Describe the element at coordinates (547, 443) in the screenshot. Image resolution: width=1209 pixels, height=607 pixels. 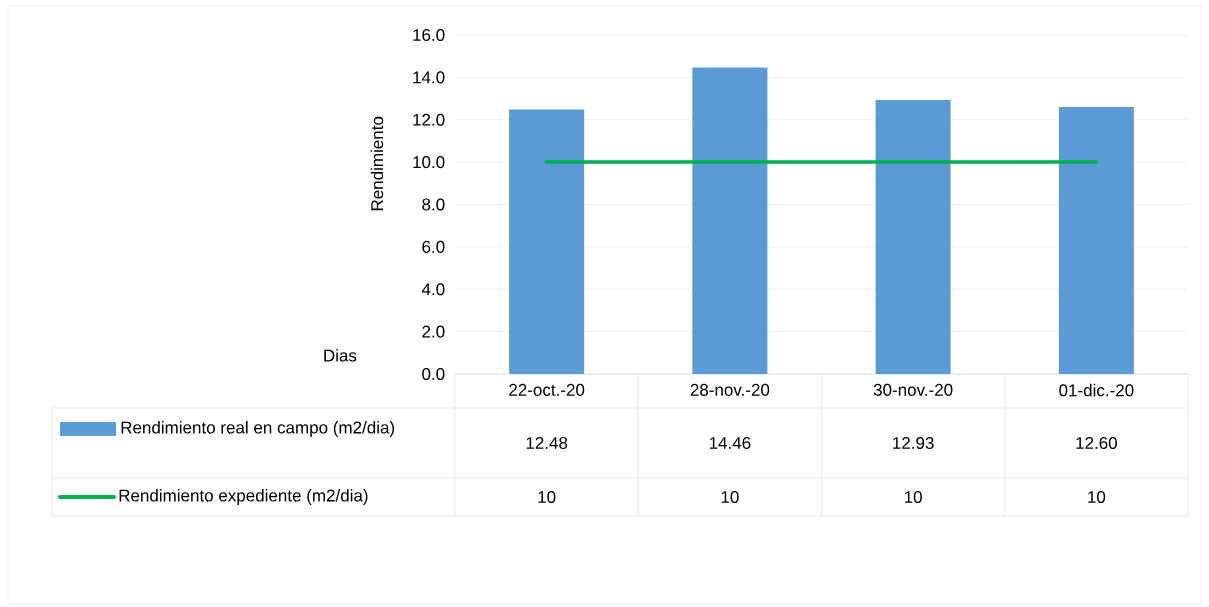
I see `data-label: 12.48` at that location.